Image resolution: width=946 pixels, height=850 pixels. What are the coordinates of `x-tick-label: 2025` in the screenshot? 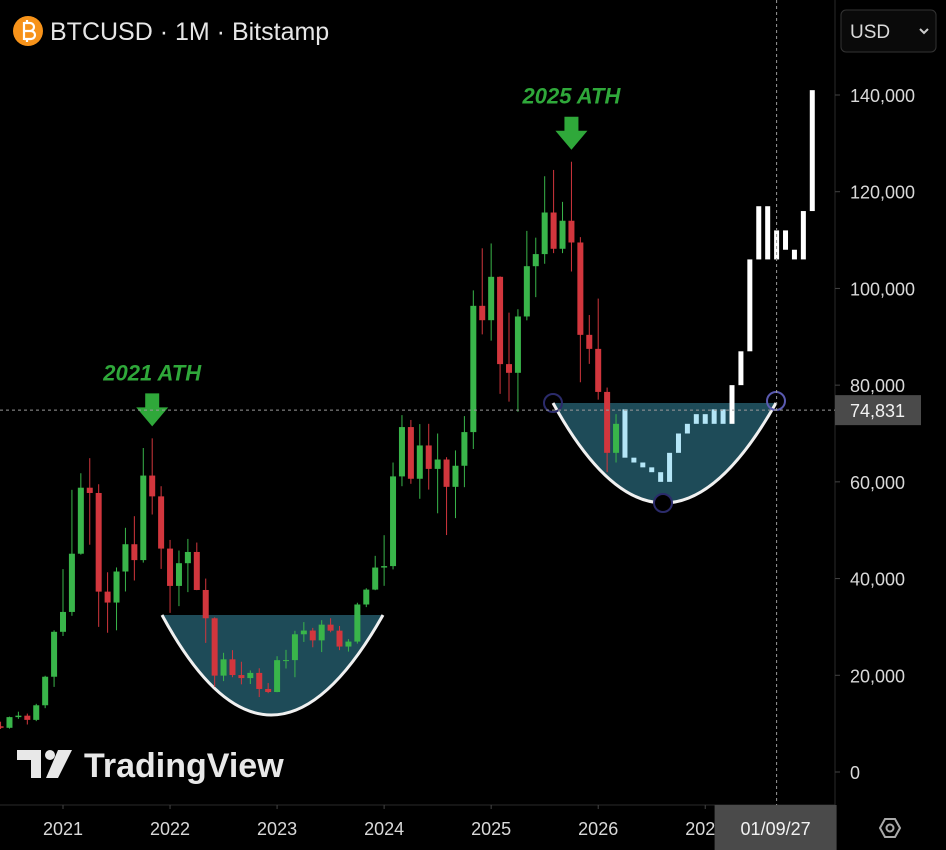 It's located at (491, 829).